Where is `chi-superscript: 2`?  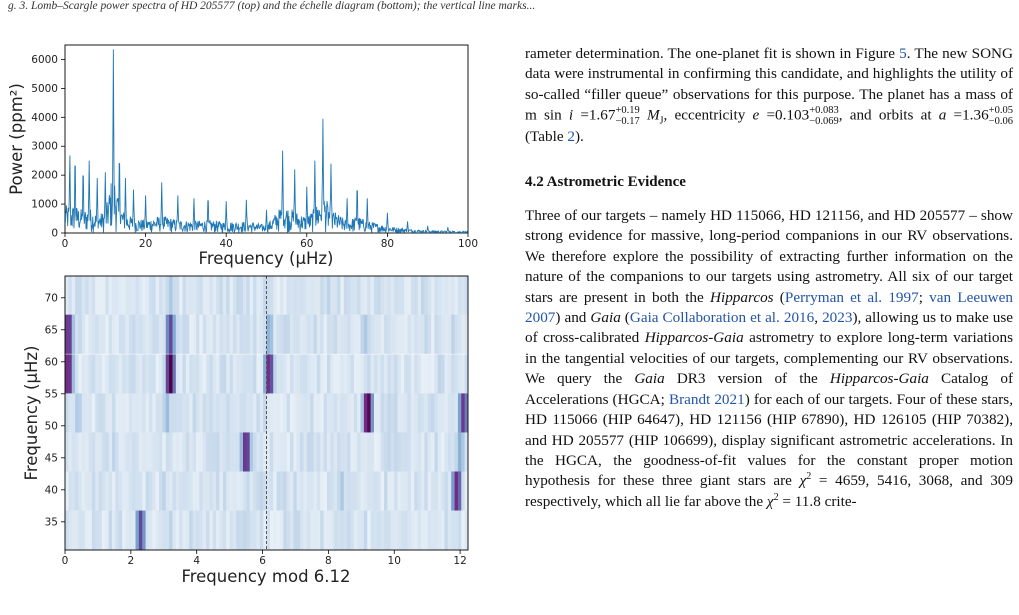
chi-superscript: 2 is located at coordinates (809, 477).